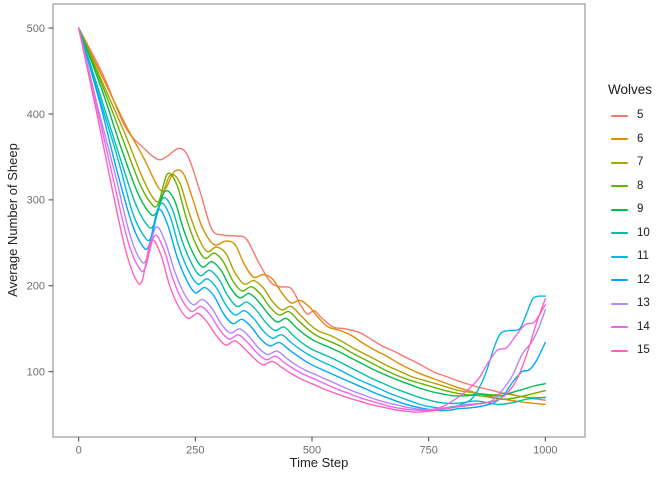  I want to click on legend-item-14: 14, so click(628, 328).